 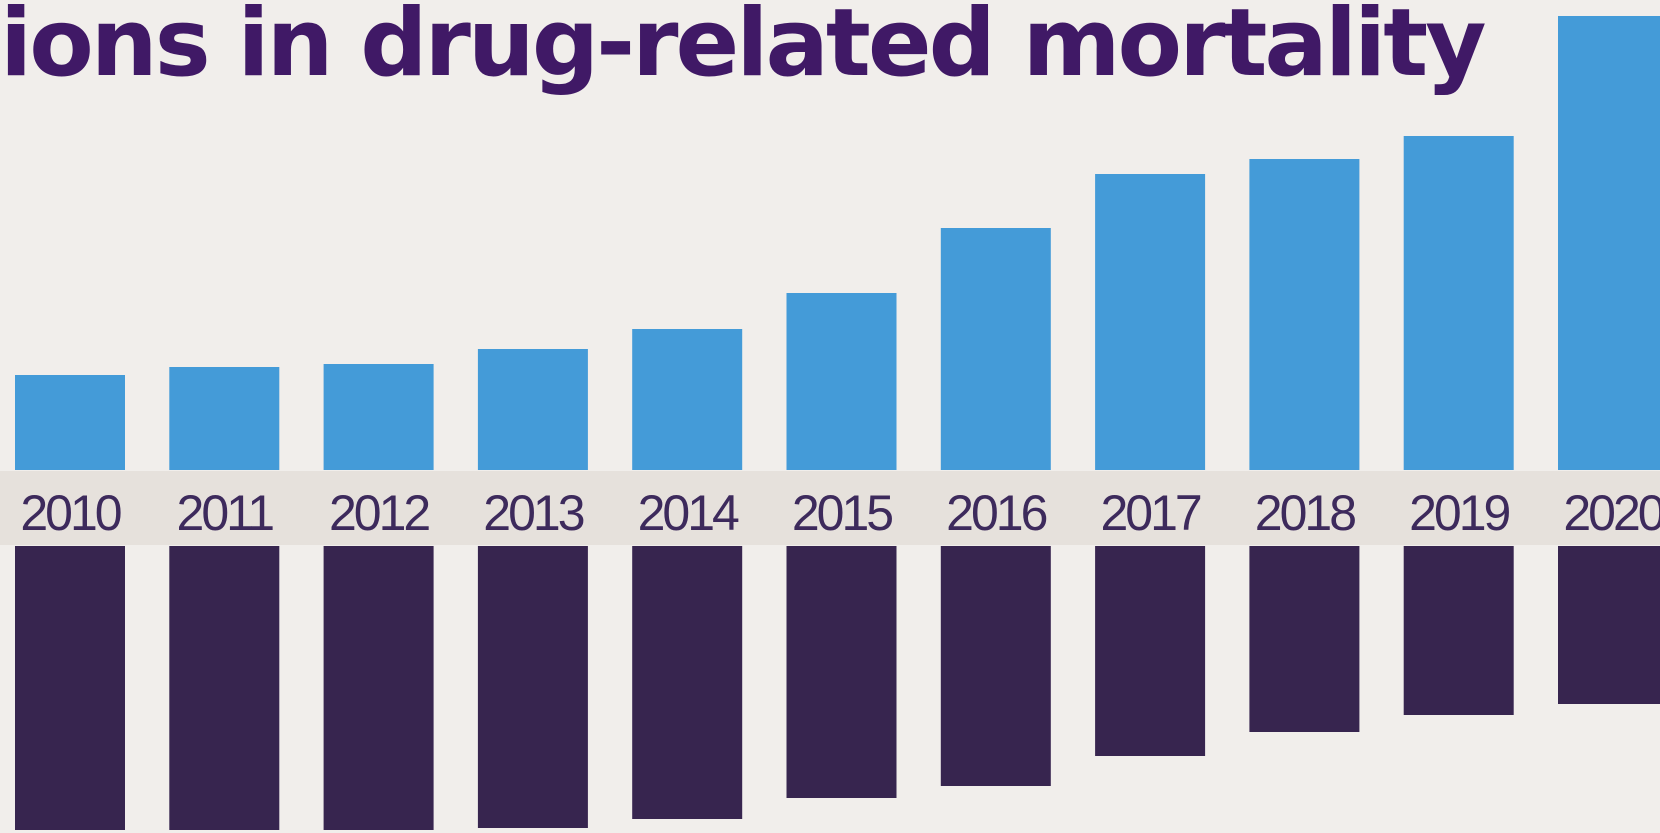 What do you see at coordinates (378, 688) in the screenshot?
I see `lower-bar-2012` at bounding box center [378, 688].